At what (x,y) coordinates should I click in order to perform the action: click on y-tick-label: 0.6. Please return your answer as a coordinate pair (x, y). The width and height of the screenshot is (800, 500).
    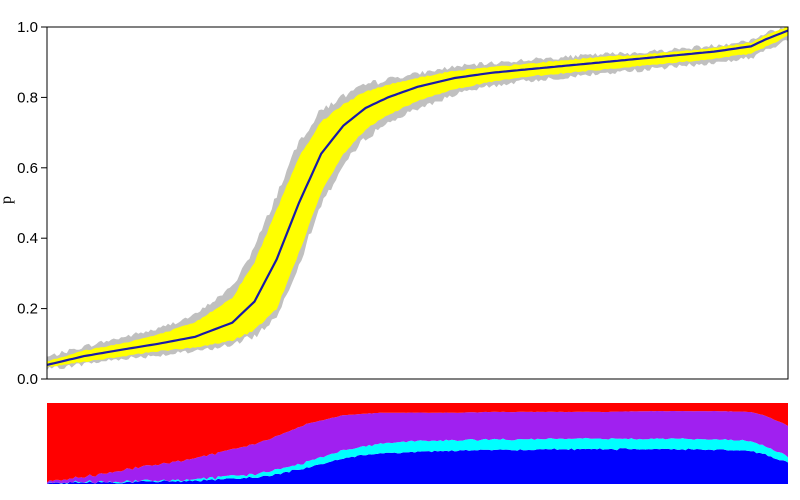
    Looking at the image, I should click on (27, 168).